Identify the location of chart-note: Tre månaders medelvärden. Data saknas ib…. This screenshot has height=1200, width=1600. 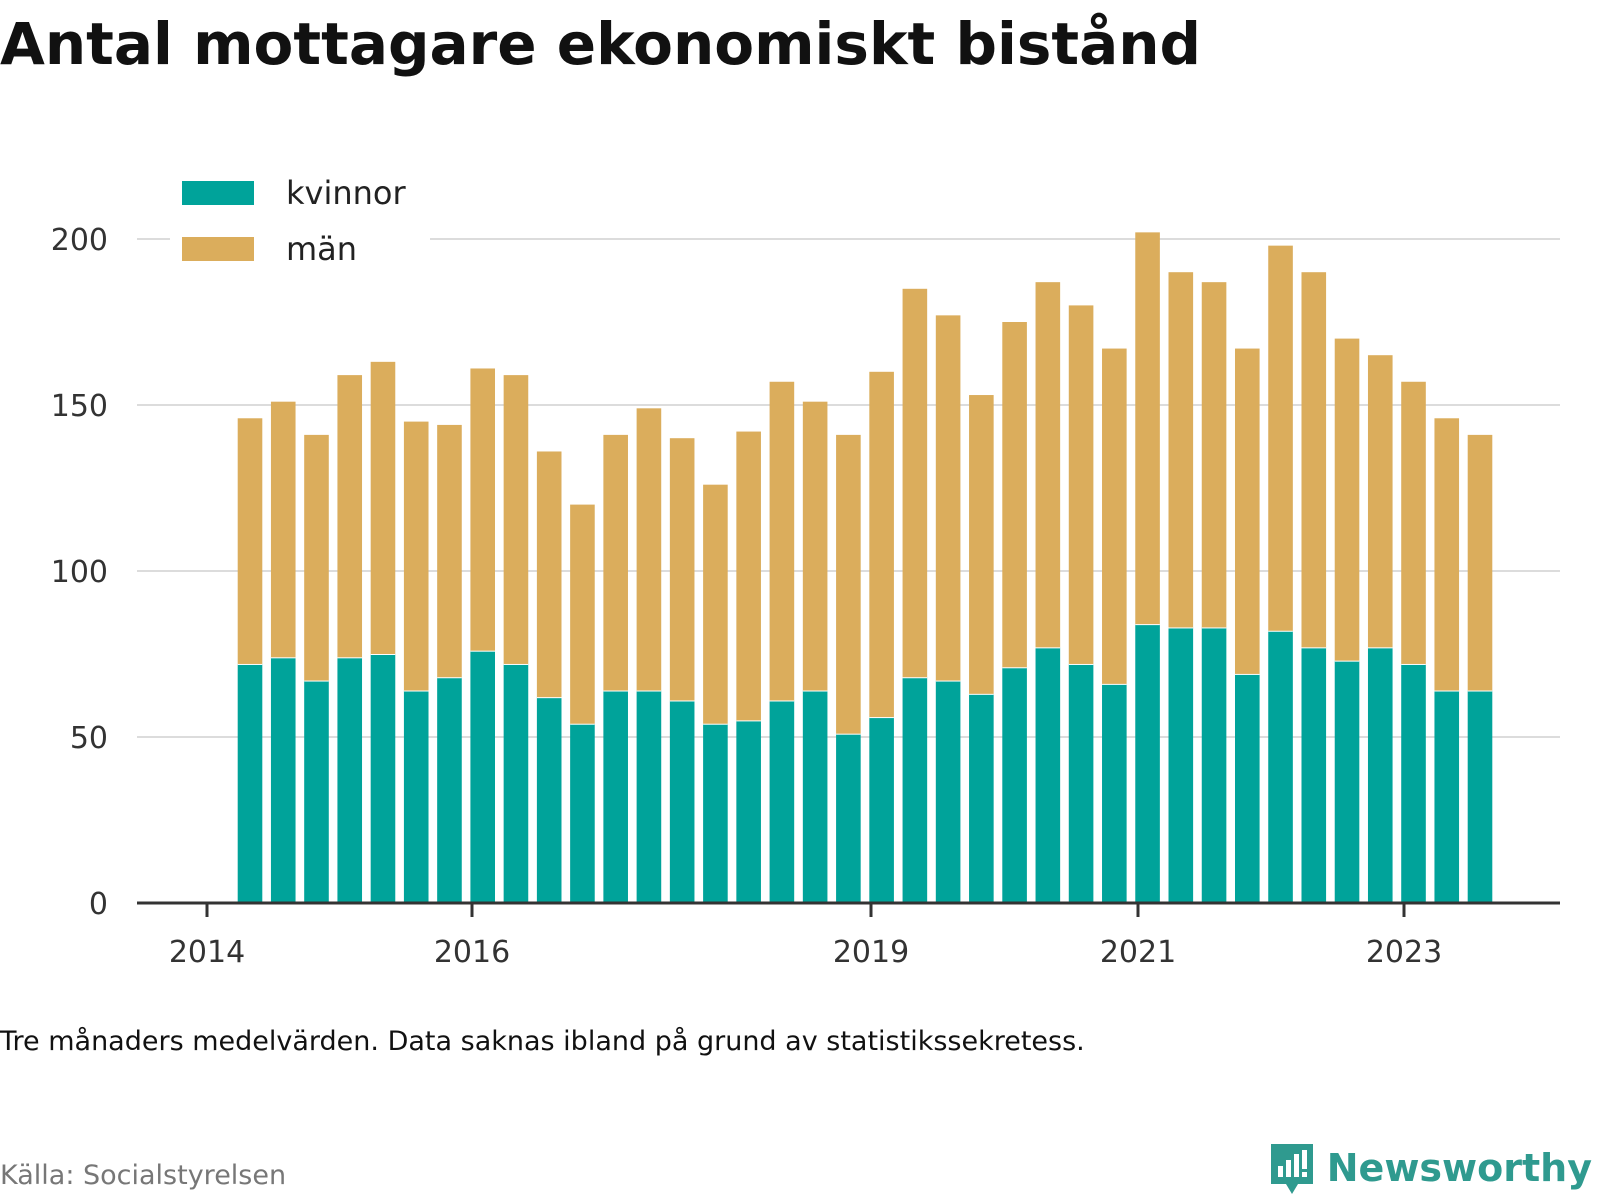
(542, 1041).